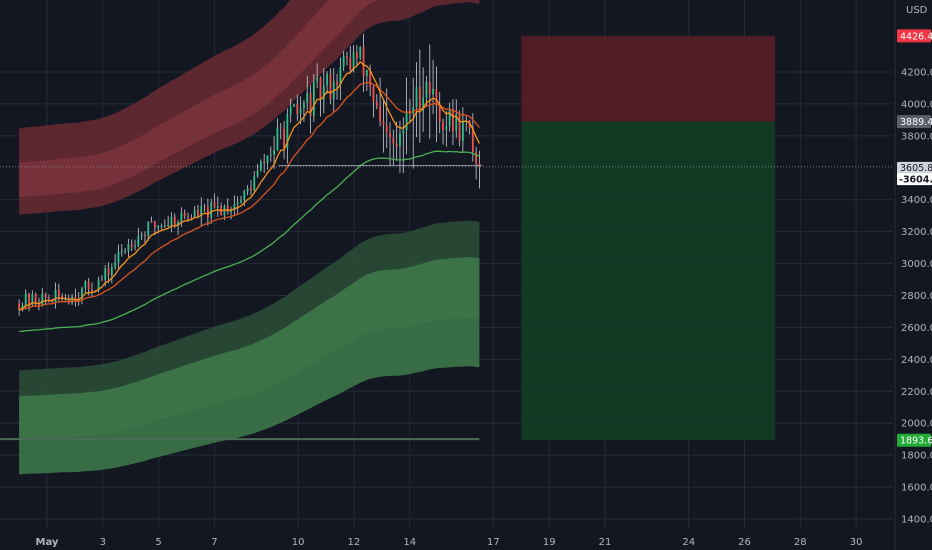 This screenshot has width=932, height=550. I want to click on date-tick-label: 7, so click(214, 542).